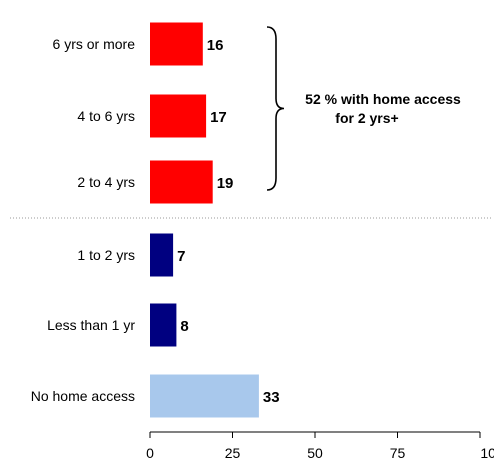  What do you see at coordinates (215, 45) in the screenshot?
I see `value-label: 16` at bounding box center [215, 45].